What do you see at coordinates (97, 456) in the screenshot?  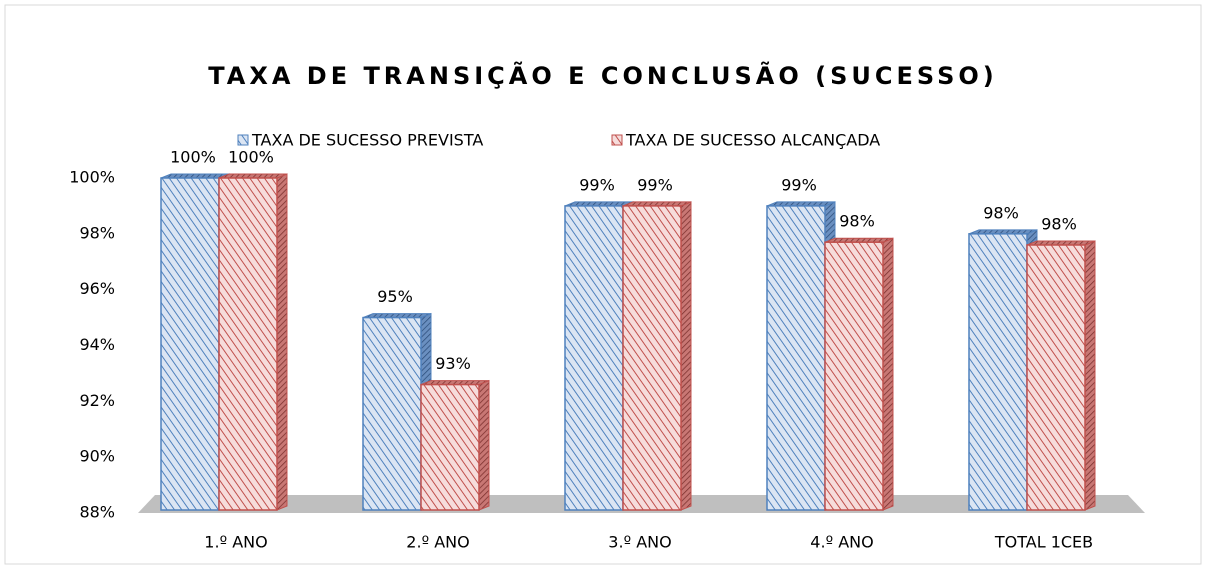 I see `y-tick-label: 90%` at bounding box center [97, 456].